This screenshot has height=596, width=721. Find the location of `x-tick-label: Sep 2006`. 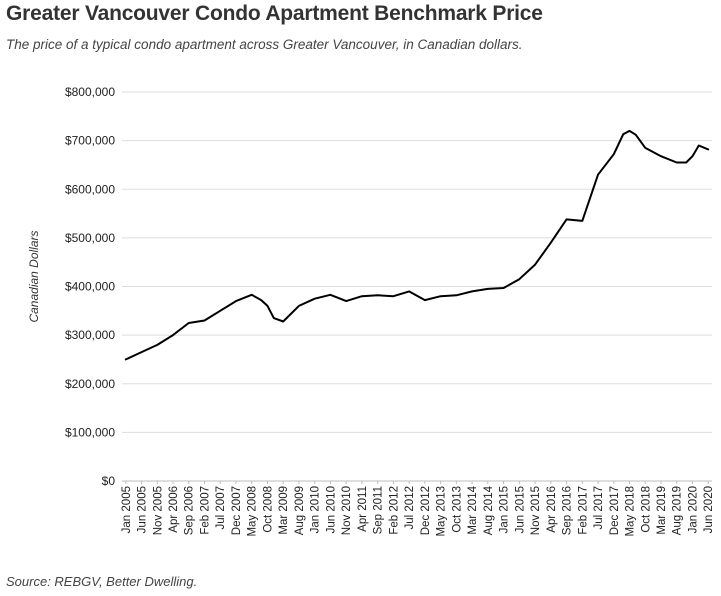

x-tick-label: Sep 2006 is located at coordinates (190, 510).